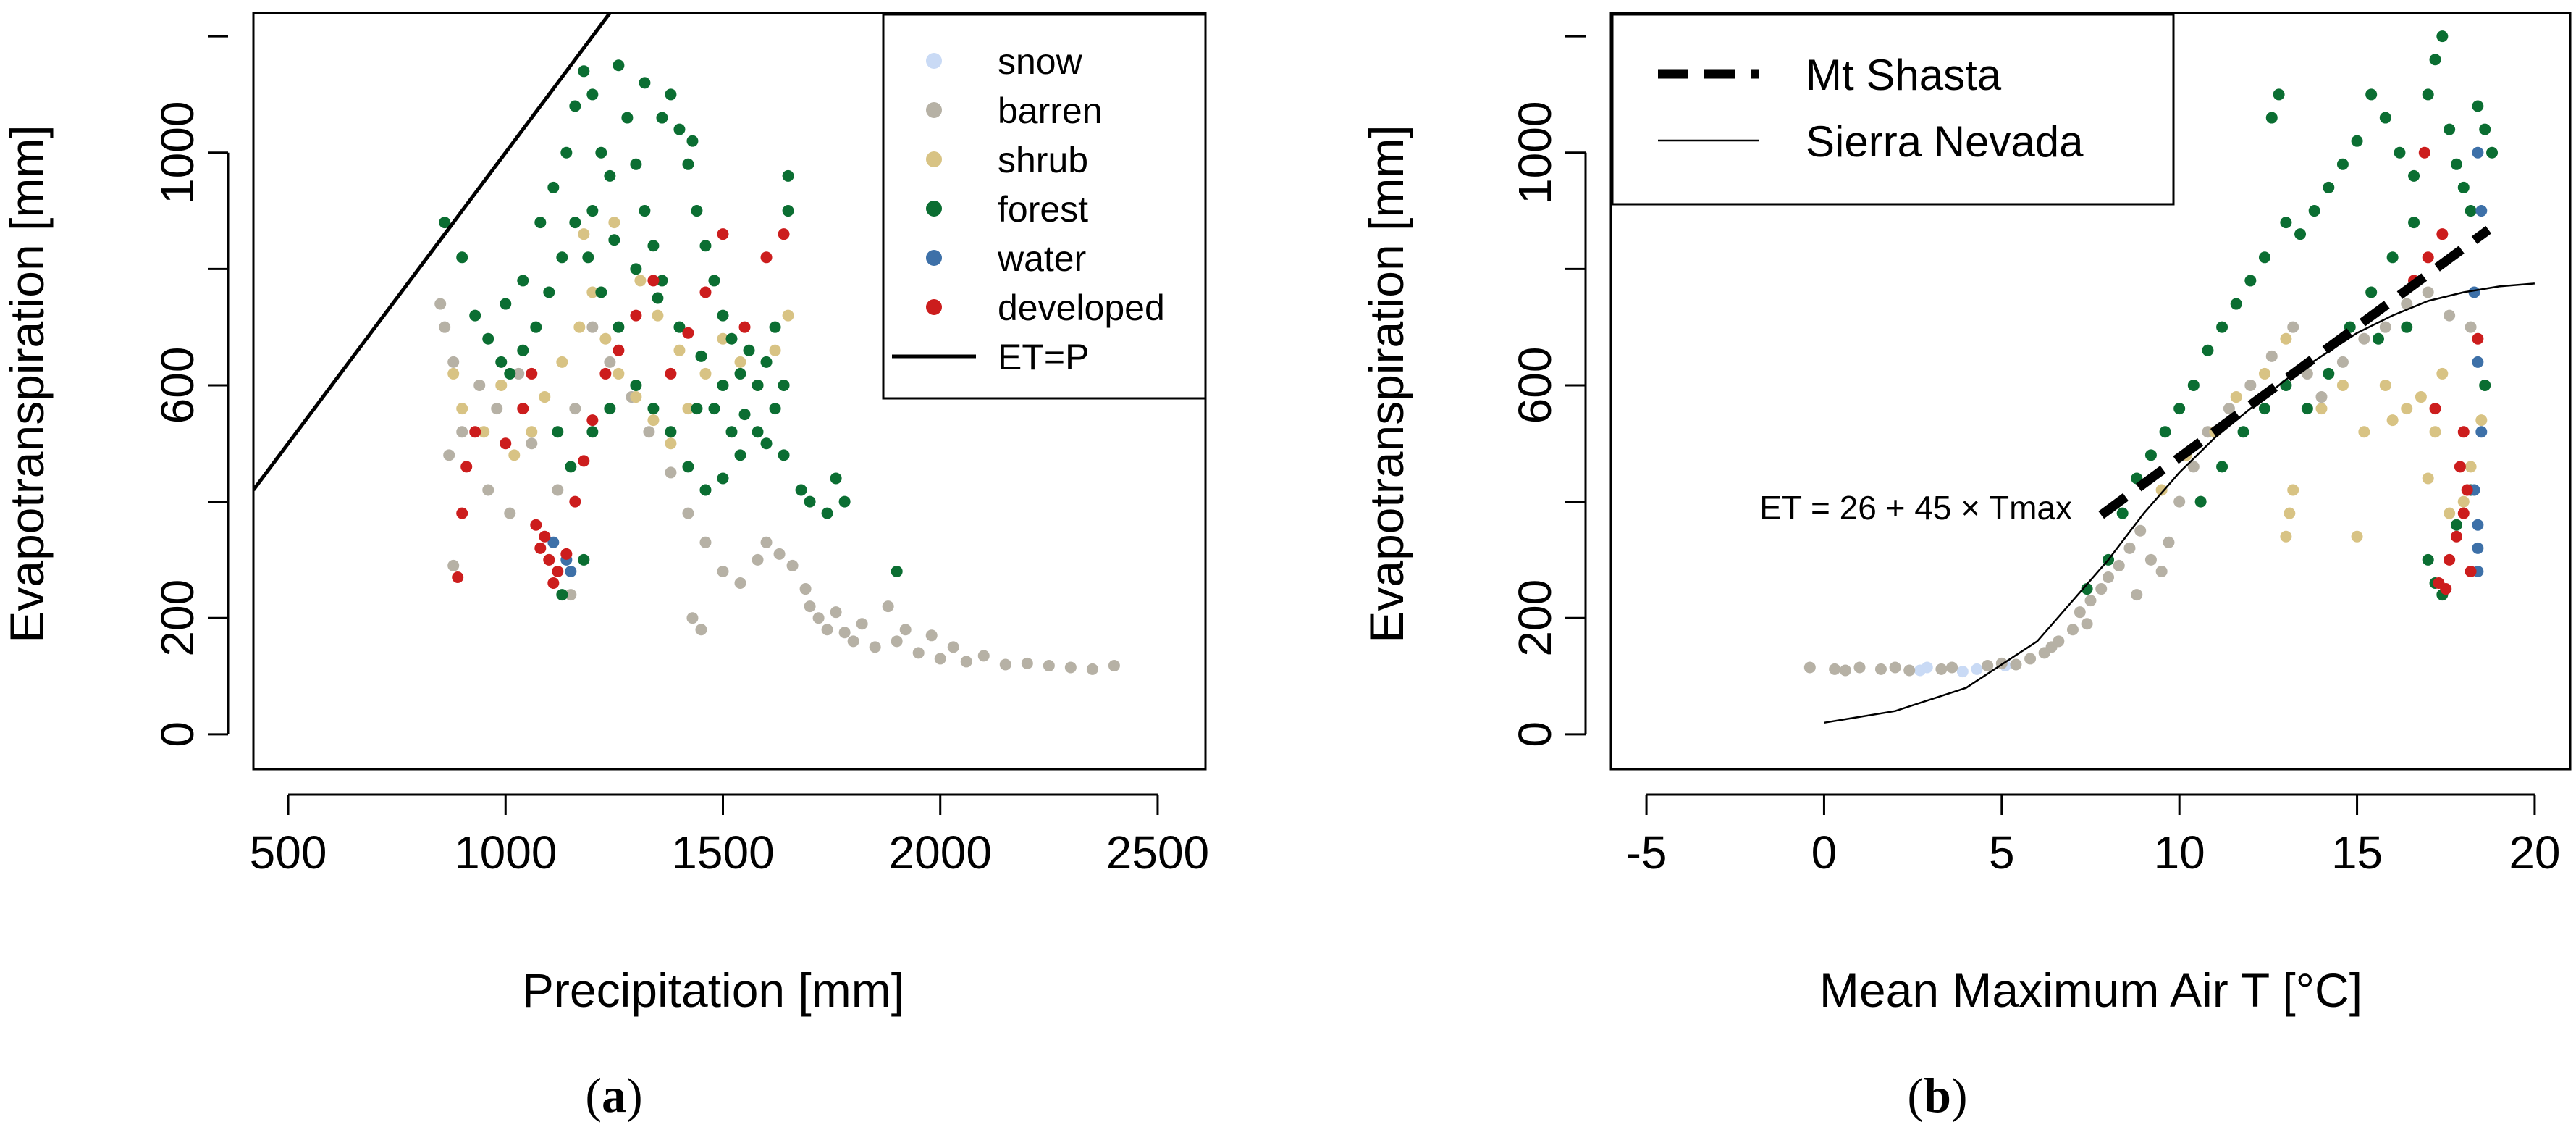 This screenshot has height=1135, width=2576. I want to click on panel-b-legend-label-sierra-nevada: Sierra Nevada, so click(1945, 141).